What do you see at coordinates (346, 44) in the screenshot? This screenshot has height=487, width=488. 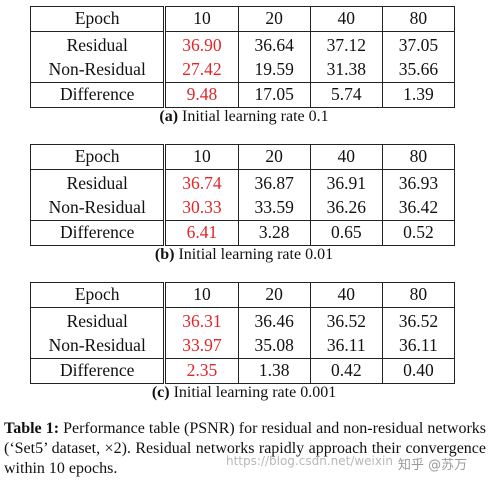 I see `cell-value: 37.12` at bounding box center [346, 44].